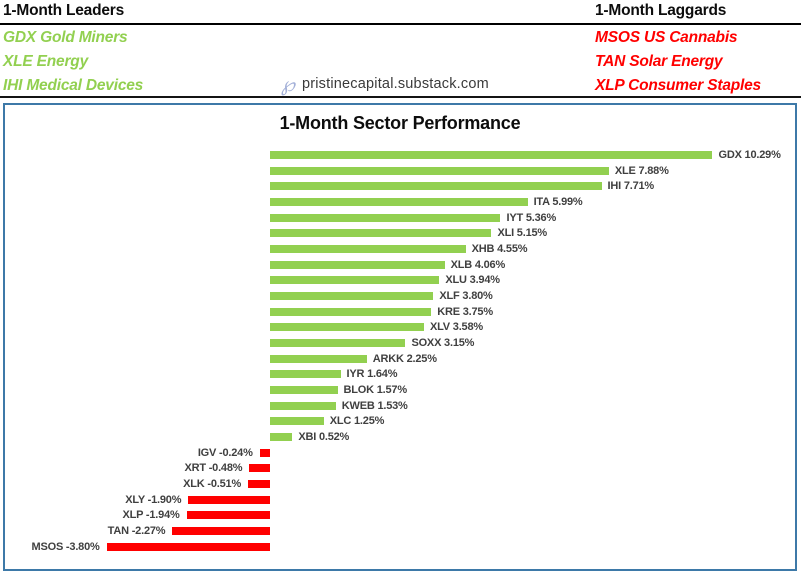 The image size is (801, 581). Describe the element at coordinates (368, 248) in the screenshot. I see `bar-xhb` at that location.